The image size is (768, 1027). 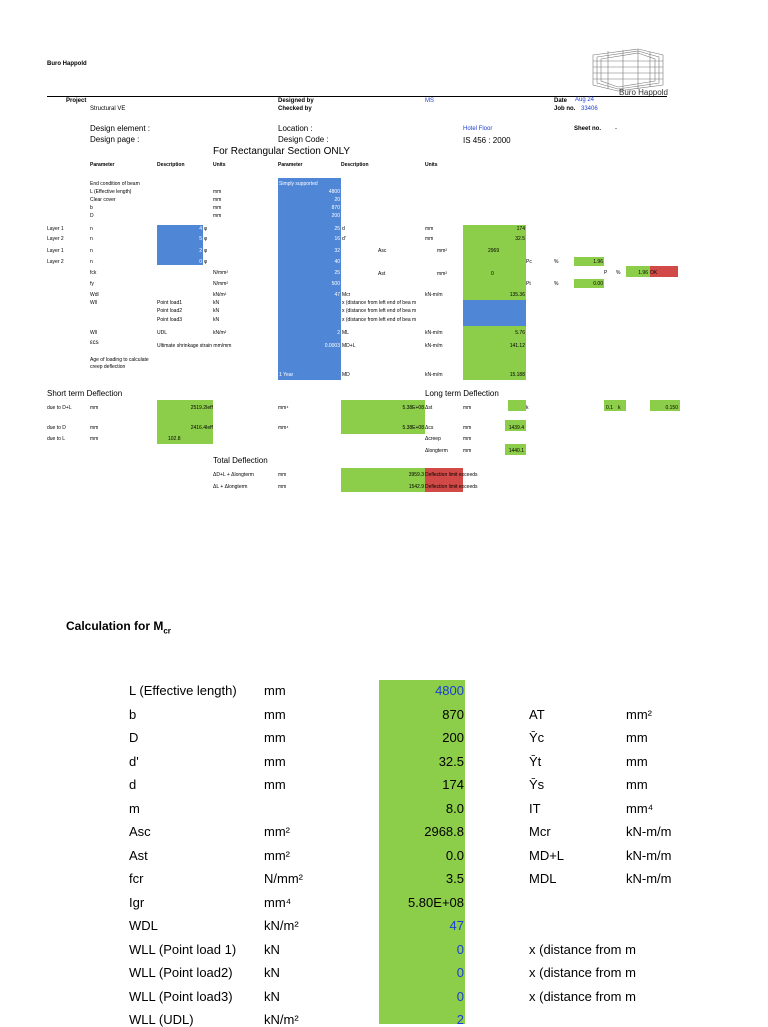 What do you see at coordinates (185, 422) in the screenshot?
I see `short-term-cells` at bounding box center [185, 422].